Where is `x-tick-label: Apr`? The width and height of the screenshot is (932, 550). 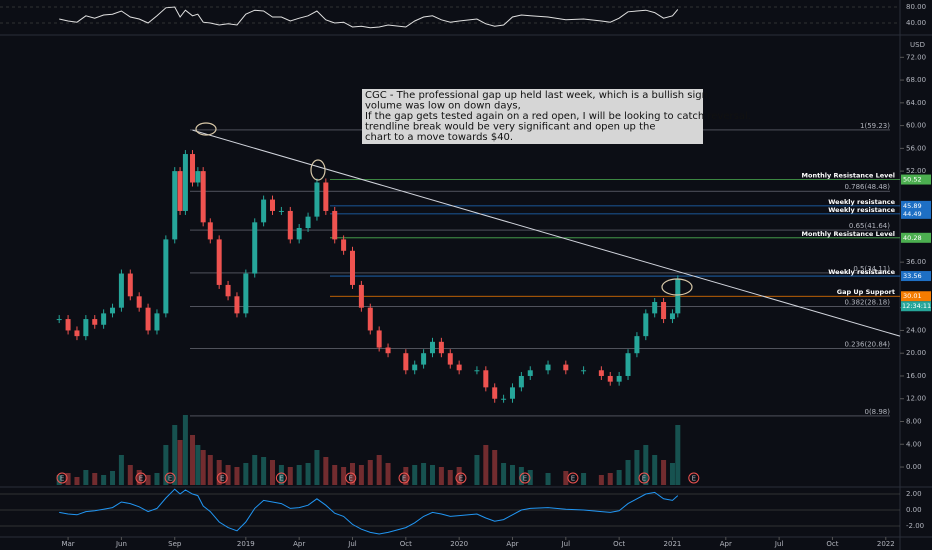
x-tick-label: Apr is located at coordinates (726, 544).